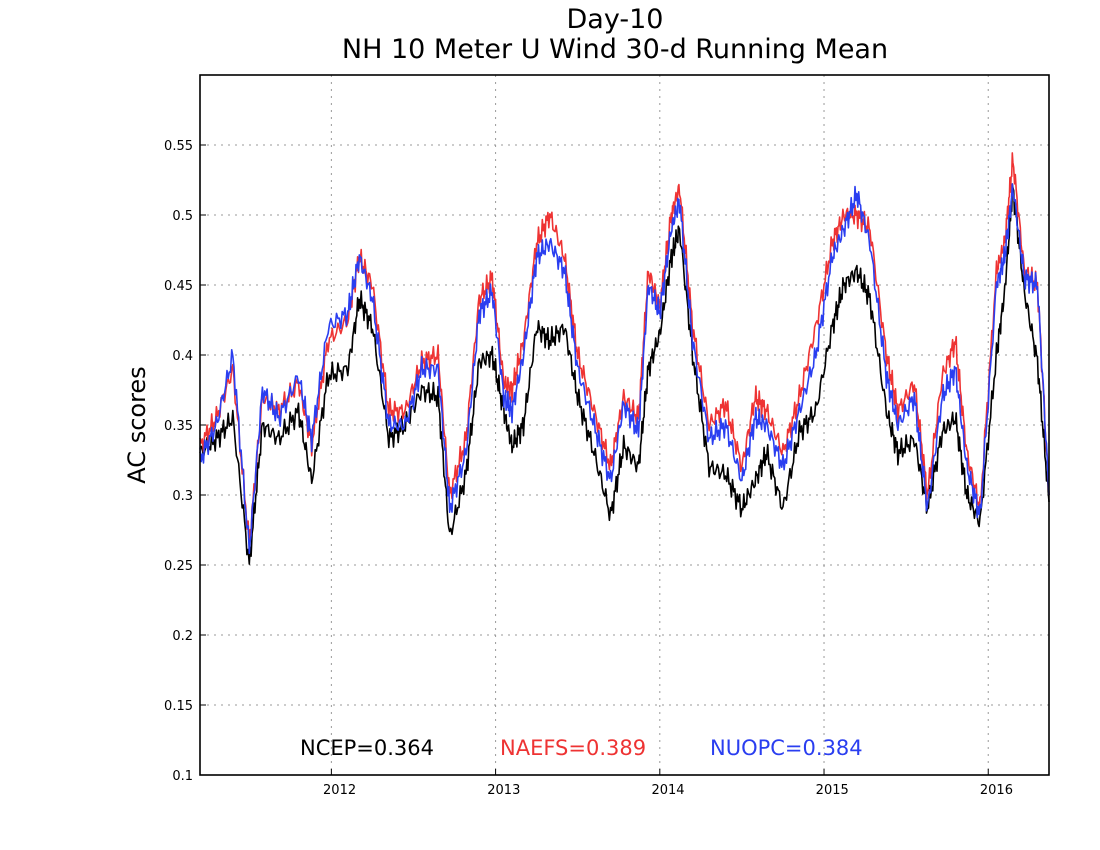 The width and height of the screenshot is (1100, 850). I want to click on x-tick-label: 2016, so click(996, 790).